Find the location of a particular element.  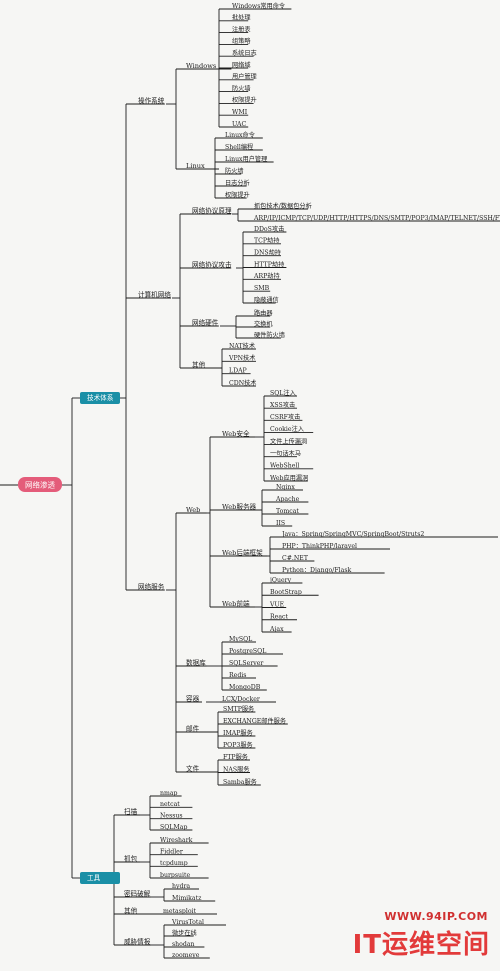

websec-item-6: 一句话木马 is located at coordinates (285, 454).